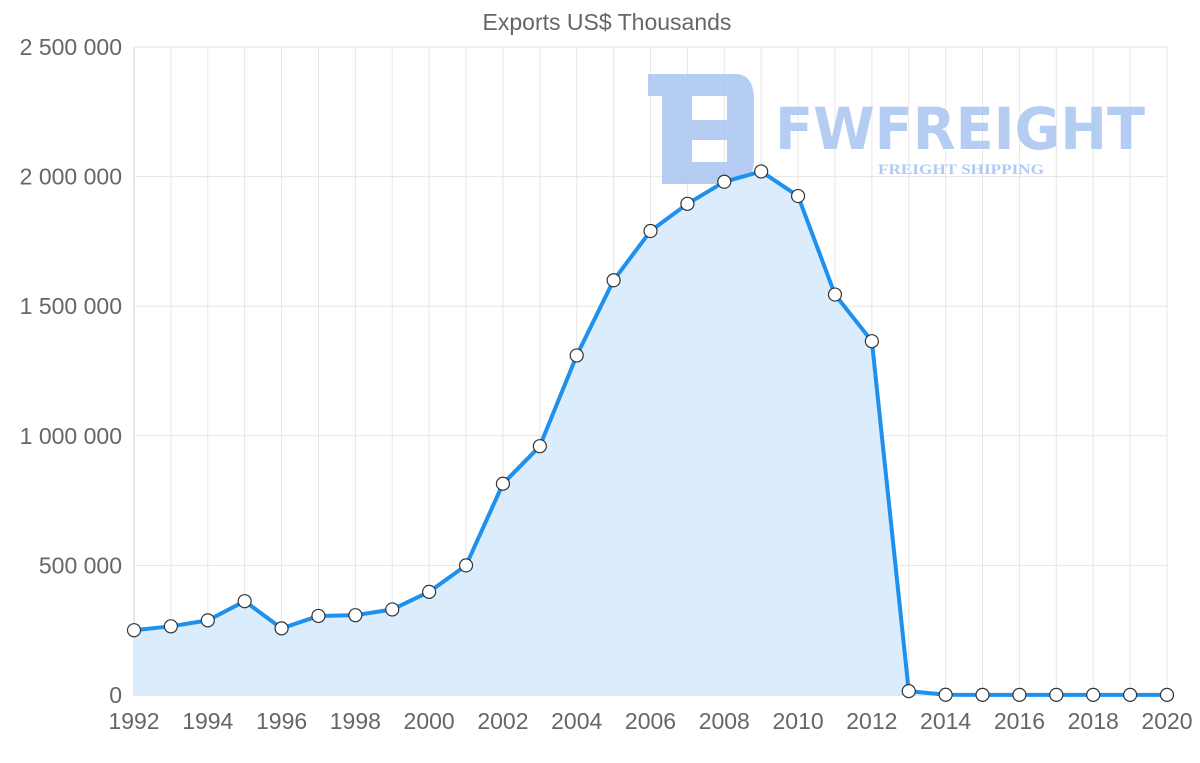  Describe the element at coordinates (71, 306) in the screenshot. I see `y-tick-label: 1 500 000` at that location.